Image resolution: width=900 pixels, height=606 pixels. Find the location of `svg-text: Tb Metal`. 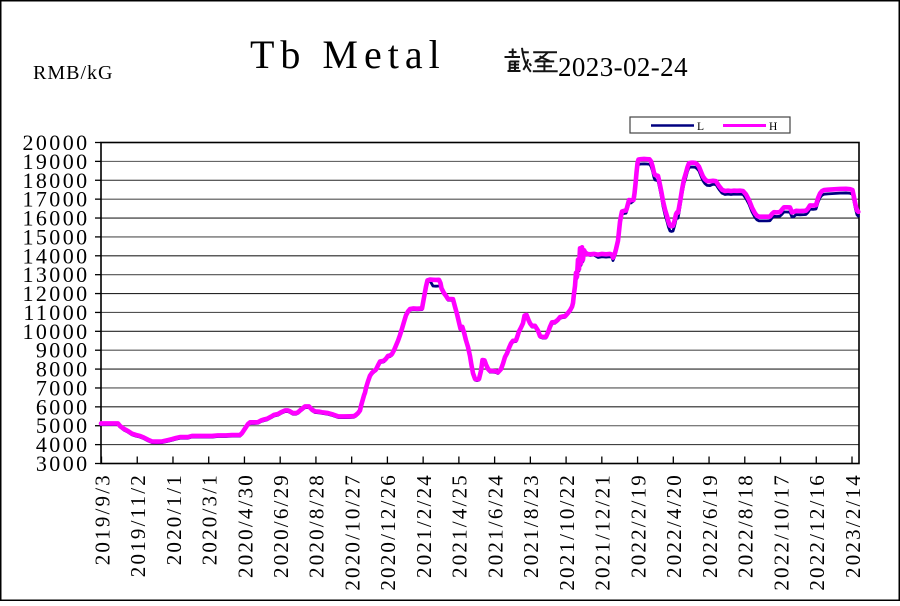

svg-text: Tb Metal is located at coordinates (348, 54).